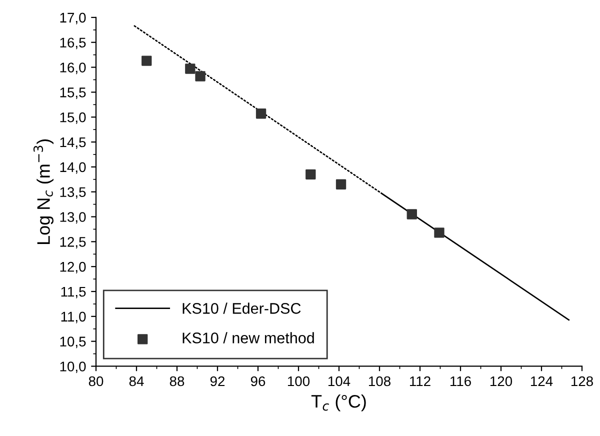 The image size is (600, 436). I want to click on x-tick-label: 120, so click(501, 381).